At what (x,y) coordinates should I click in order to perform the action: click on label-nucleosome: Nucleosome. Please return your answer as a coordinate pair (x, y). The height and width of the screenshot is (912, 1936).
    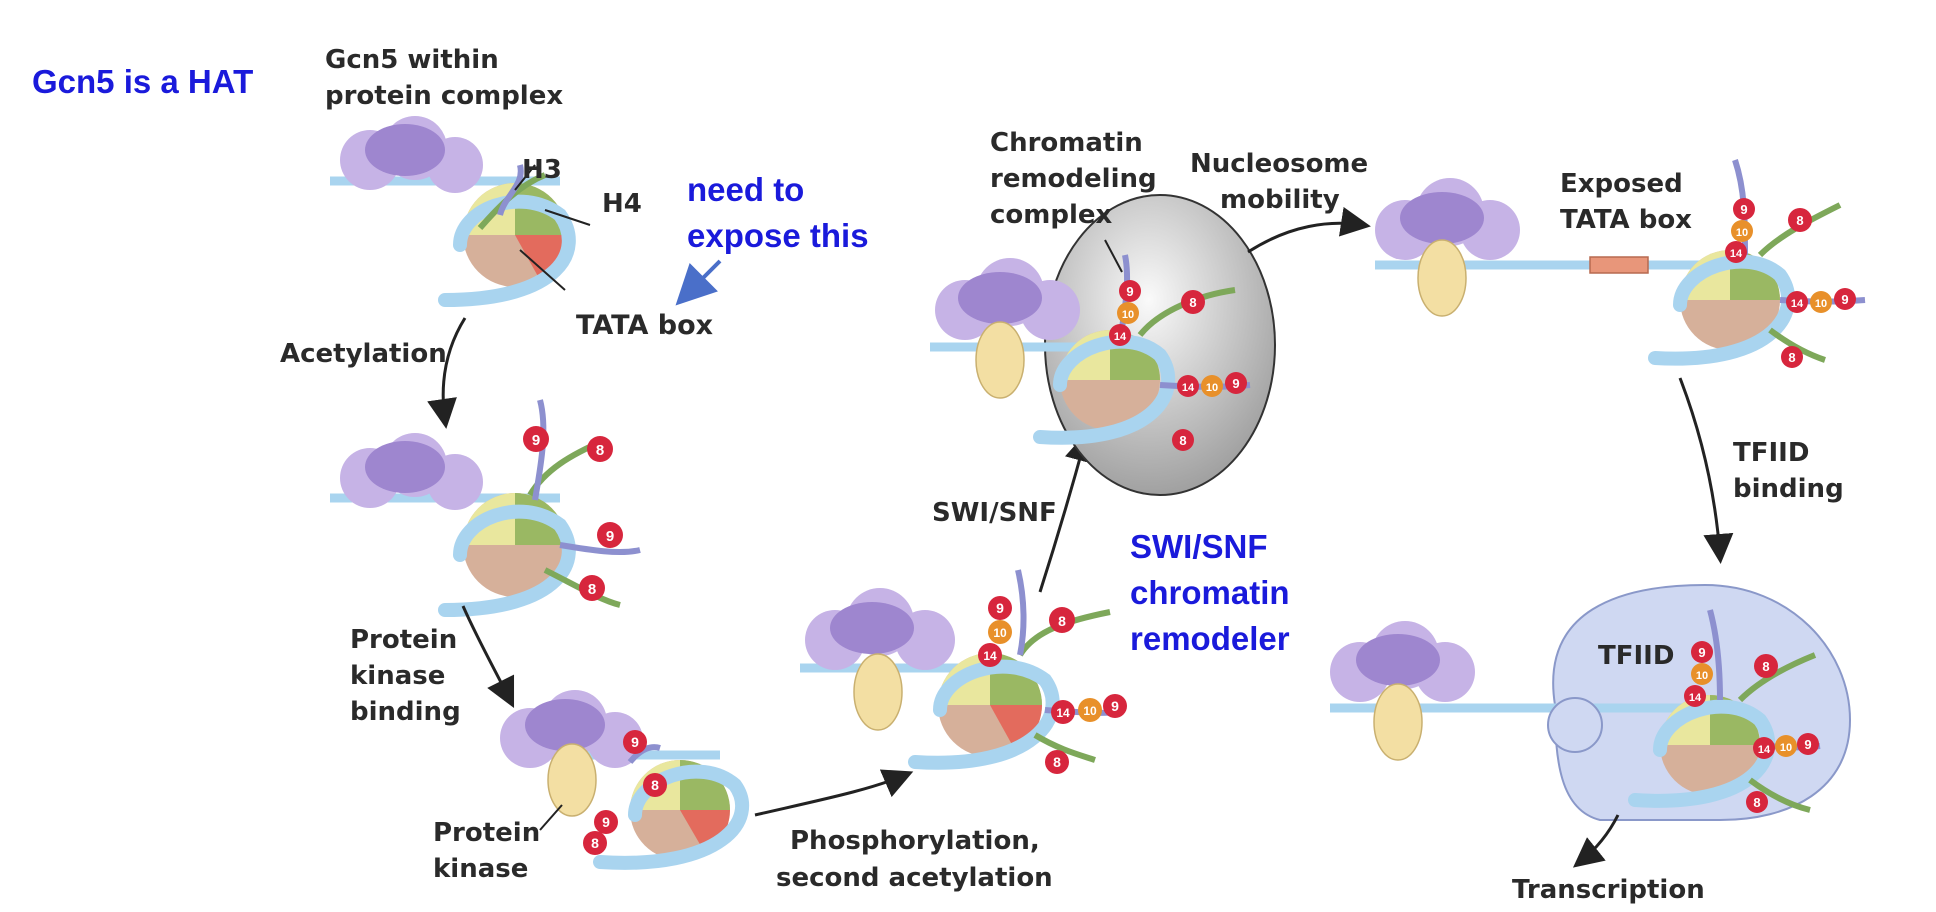
    Looking at the image, I should click on (1279, 164).